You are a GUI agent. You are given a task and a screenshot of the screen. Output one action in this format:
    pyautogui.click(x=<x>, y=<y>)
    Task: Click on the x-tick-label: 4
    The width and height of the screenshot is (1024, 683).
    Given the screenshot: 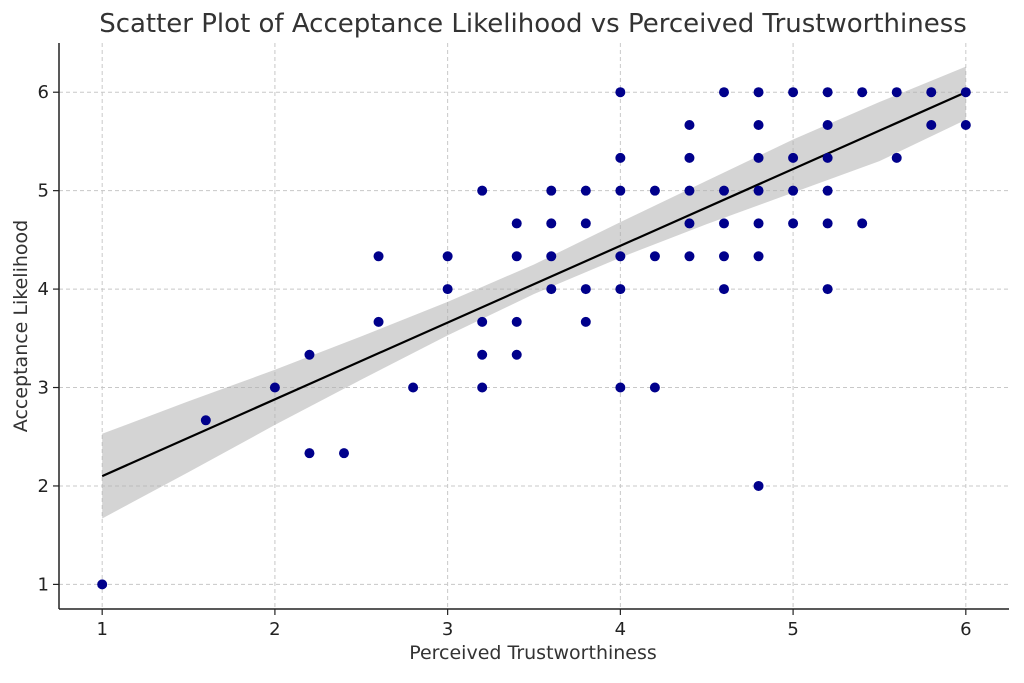 What is the action you would take?
    pyautogui.click(x=620, y=629)
    